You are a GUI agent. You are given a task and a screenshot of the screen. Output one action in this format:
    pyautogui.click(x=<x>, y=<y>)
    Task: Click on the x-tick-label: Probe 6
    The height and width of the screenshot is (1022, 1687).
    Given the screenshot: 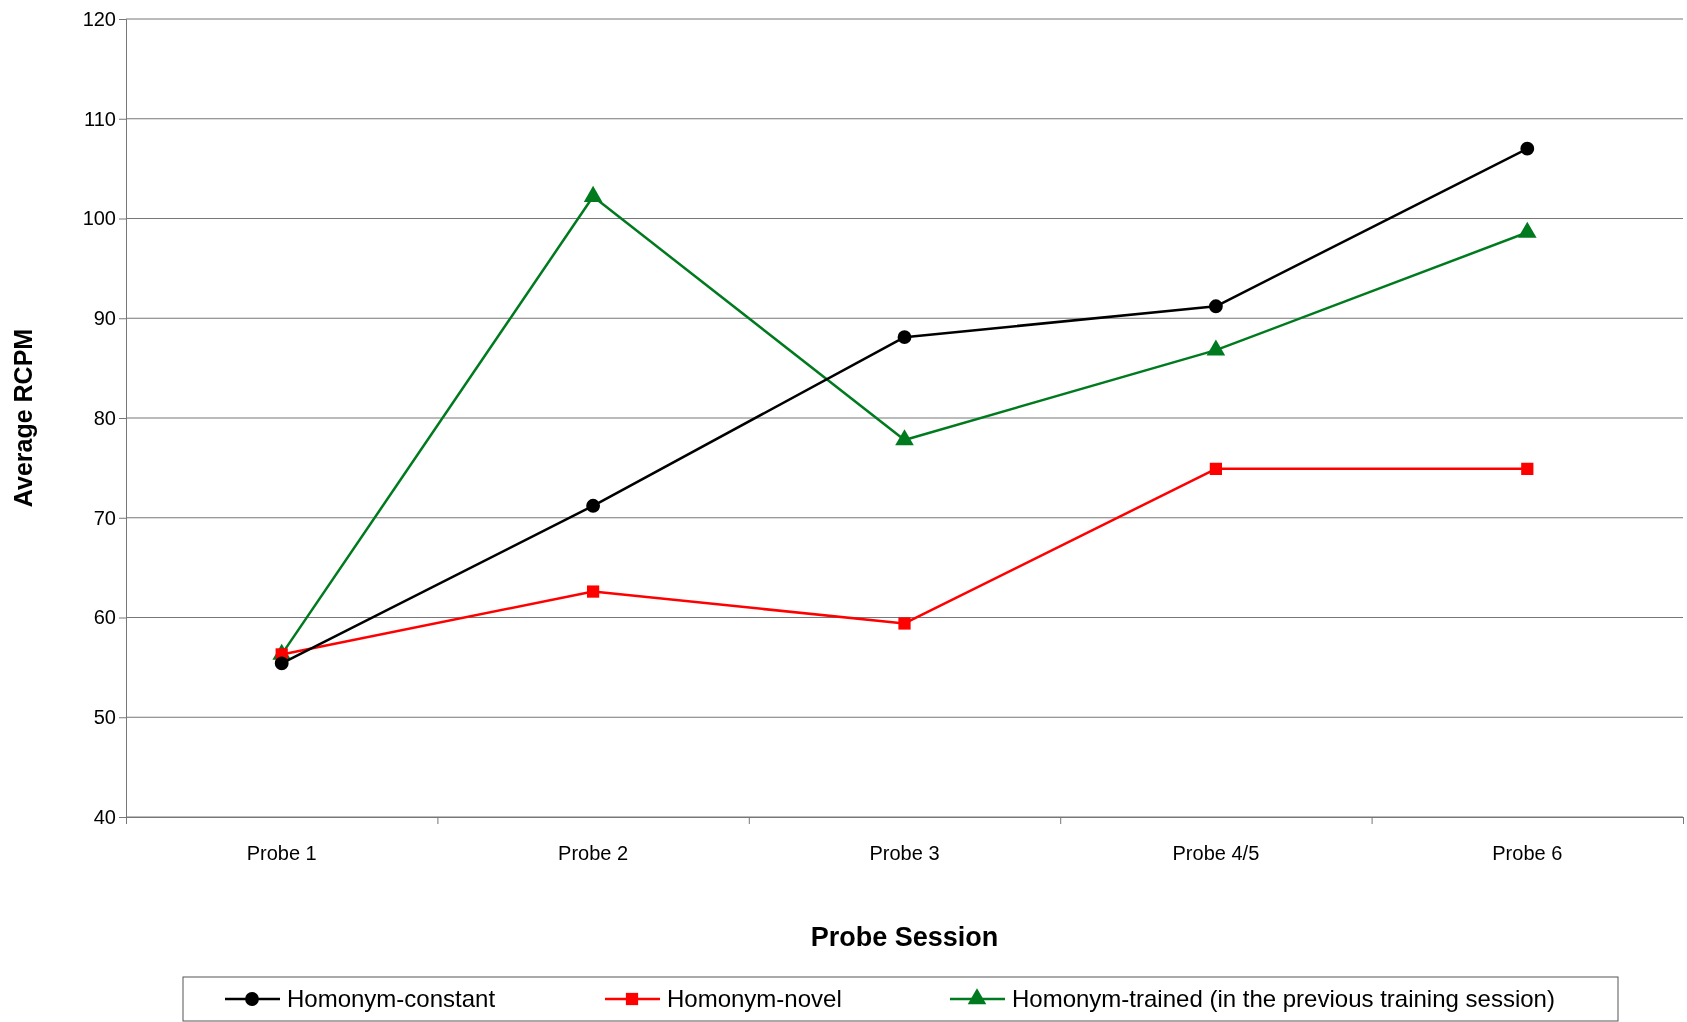 What is the action you would take?
    pyautogui.click(x=1527, y=853)
    